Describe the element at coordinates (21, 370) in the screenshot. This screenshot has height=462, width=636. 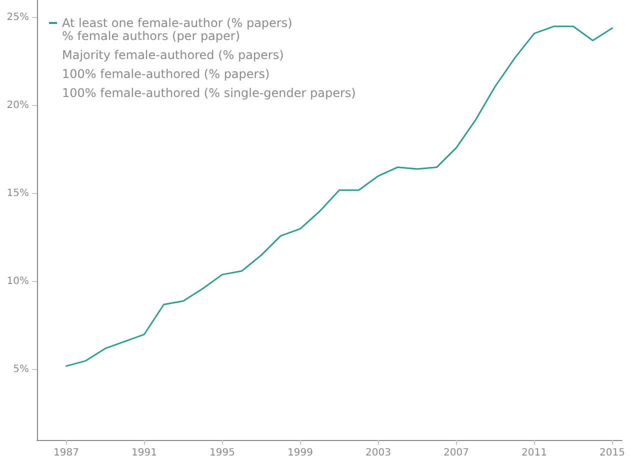
I see `y-tick-label: 5%` at that location.